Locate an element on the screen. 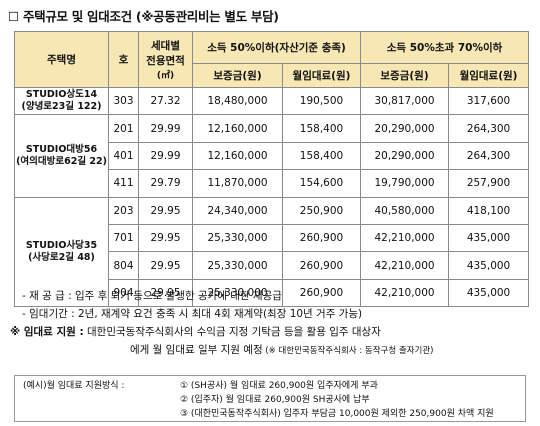 This screenshot has height=426, width=540. rent2-cell: 418,100 is located at coordinates (489, 210).